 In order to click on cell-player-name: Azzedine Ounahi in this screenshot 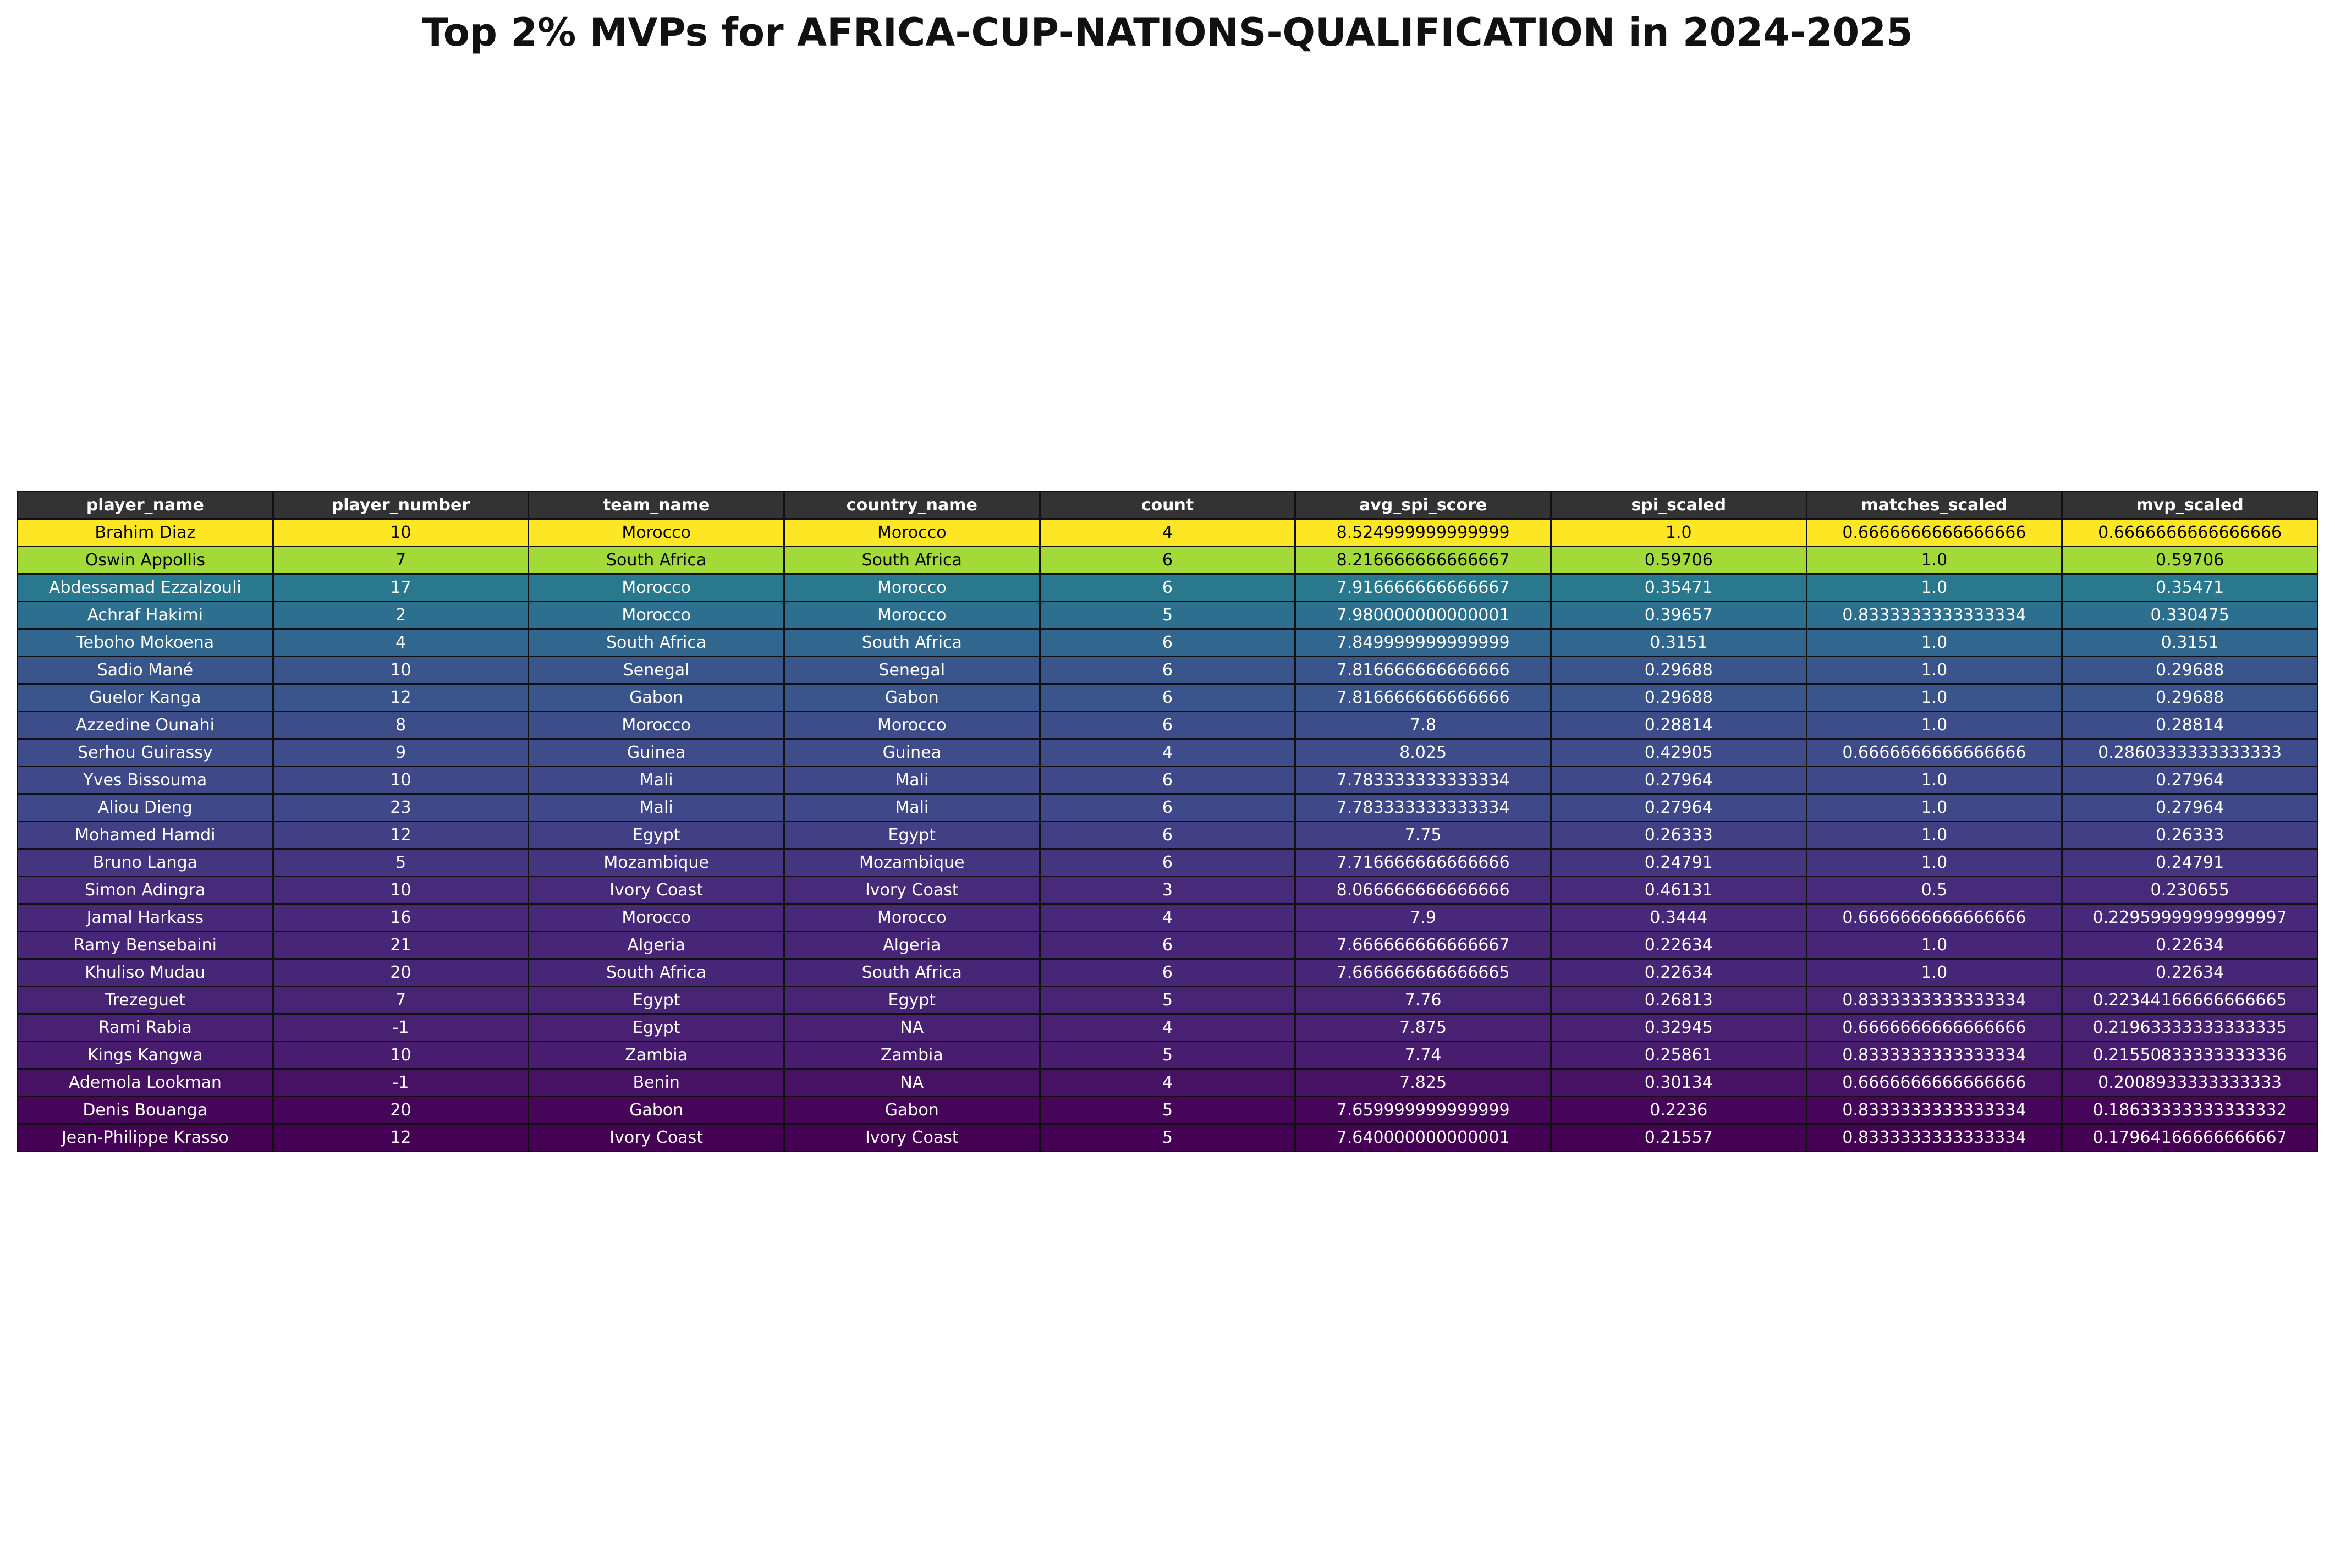, I will do `click(146, 725)`.